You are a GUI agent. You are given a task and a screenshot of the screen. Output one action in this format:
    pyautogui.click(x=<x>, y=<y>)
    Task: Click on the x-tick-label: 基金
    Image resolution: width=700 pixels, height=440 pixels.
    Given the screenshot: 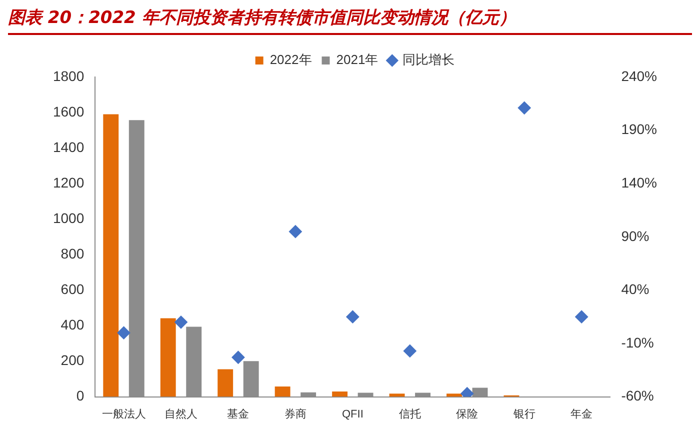 What is the action you would take?
    pyautogui.click(x=238, y=413)
    